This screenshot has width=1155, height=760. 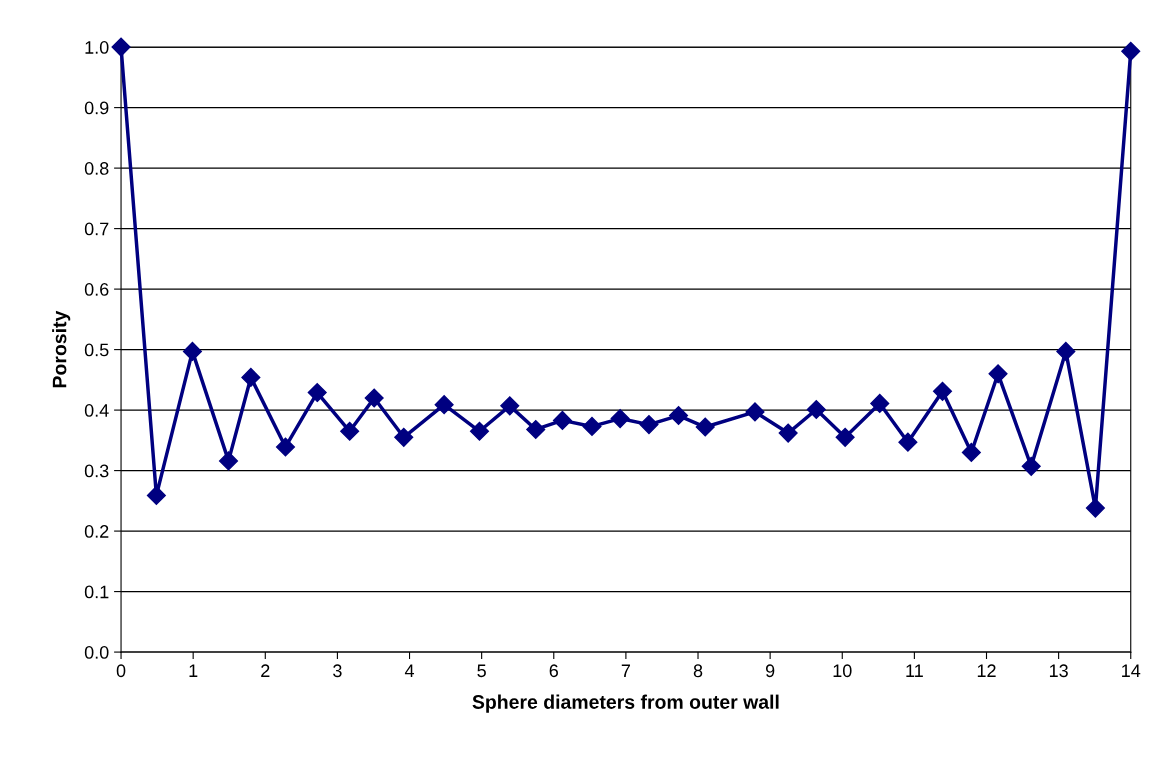 I want to click on x-tick-label: 6, so click(x=553, y=671).